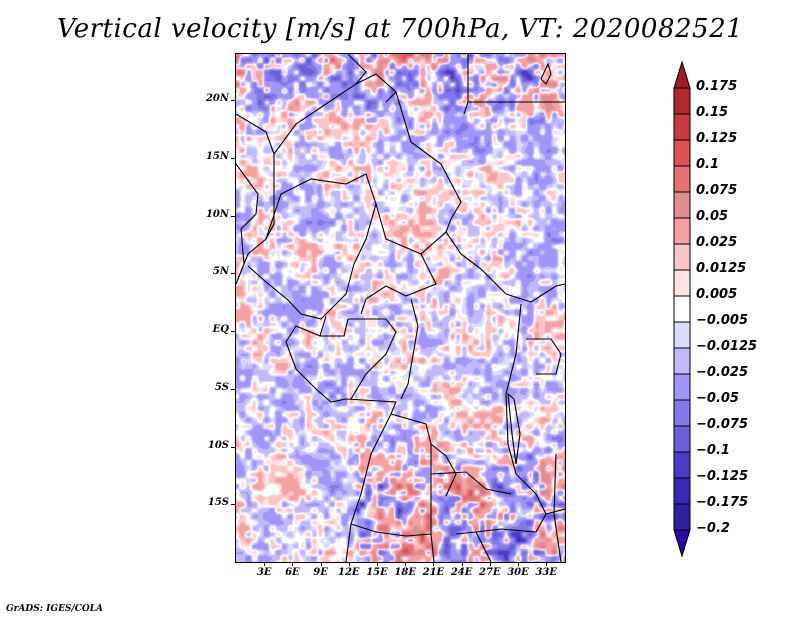  What do you see at coordinates (218, 503) in the screenshot?
I see `y-tick-label: 15S` at bounding box center [218, 503].